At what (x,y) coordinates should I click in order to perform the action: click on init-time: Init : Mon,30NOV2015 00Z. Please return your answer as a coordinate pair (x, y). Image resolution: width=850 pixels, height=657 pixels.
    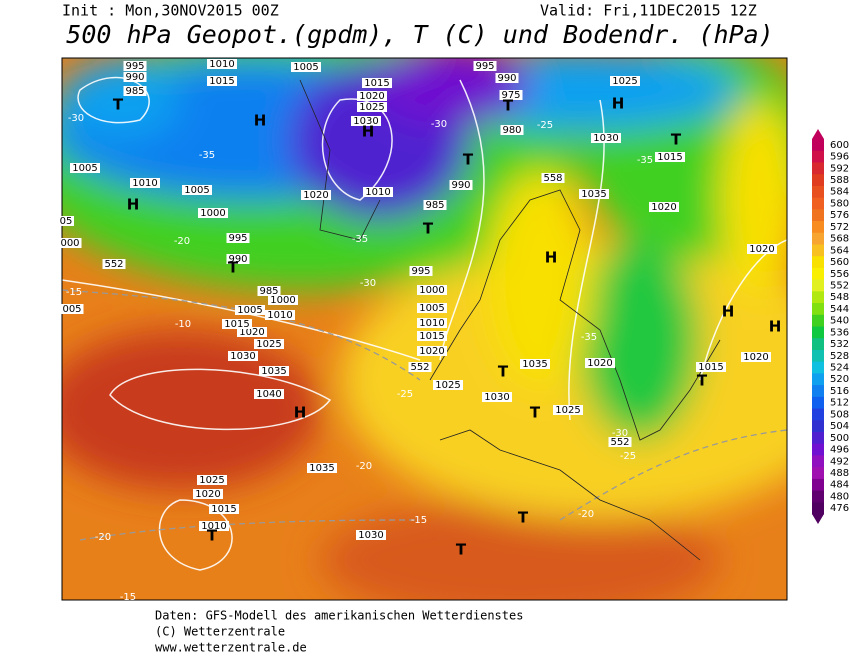
    Looking at the image, I should click on (170, 11).